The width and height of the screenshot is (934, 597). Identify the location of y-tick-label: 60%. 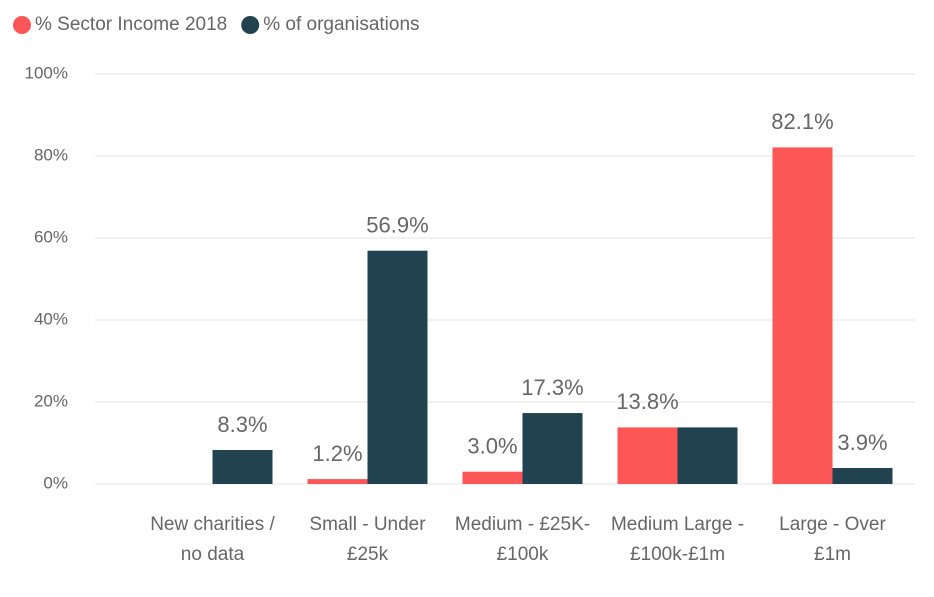
(51, 236).